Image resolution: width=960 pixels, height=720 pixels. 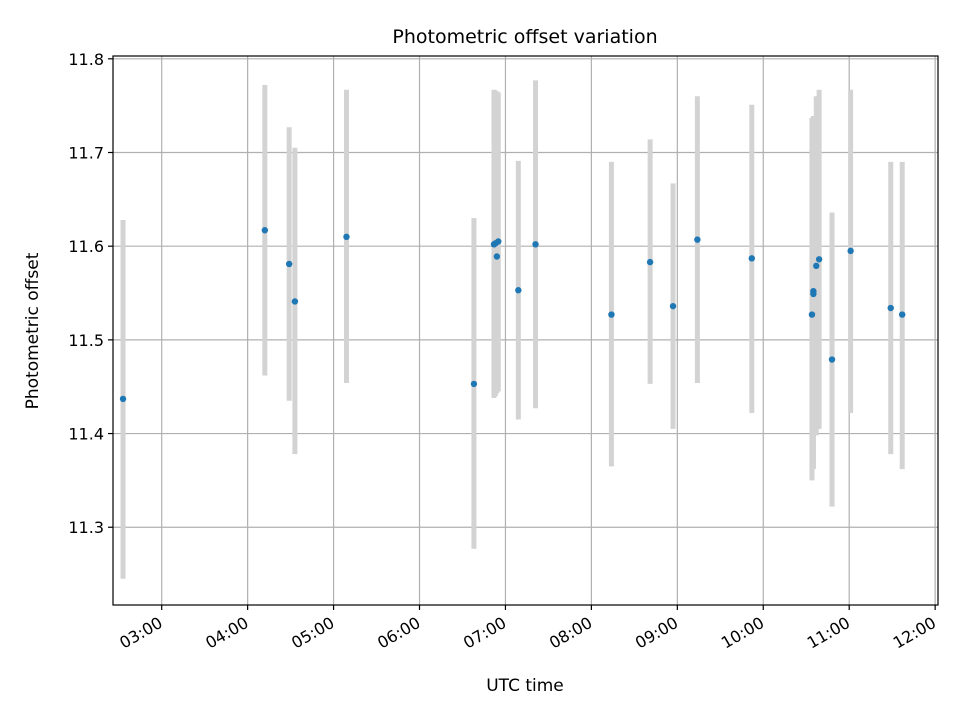 I want to click on y-tick-label: 11.7, so click(x=86, y=152).